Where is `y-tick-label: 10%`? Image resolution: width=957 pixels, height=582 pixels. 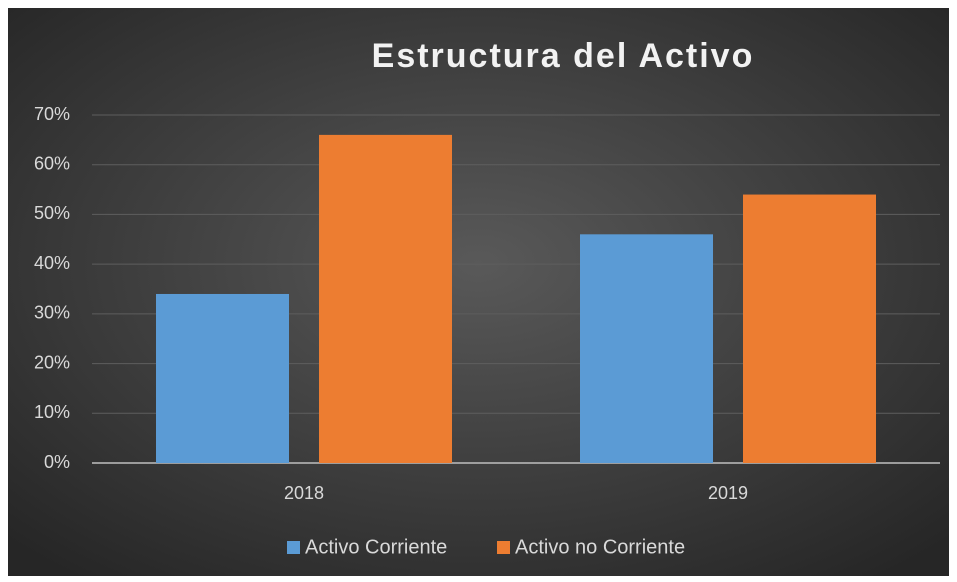 y-tick-label: 10% is located at coordinates (52, 412).